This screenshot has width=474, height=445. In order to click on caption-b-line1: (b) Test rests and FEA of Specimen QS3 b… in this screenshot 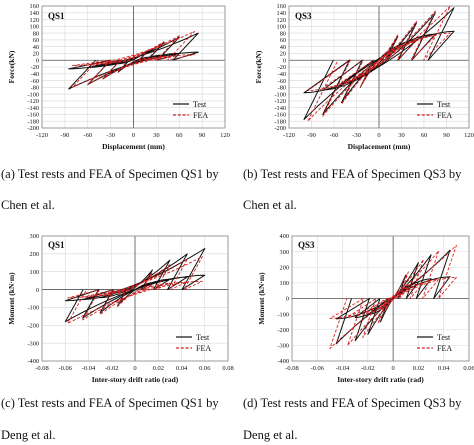, I will do `click(352, 174)`.